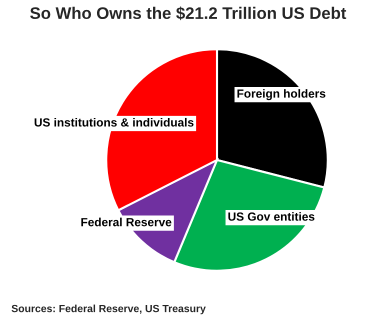 Image resolution: width=376 pixels, height=324 pixels. I want to click on source-note: Sources: Federal Reserve, US Treasury, so click(109, 309).